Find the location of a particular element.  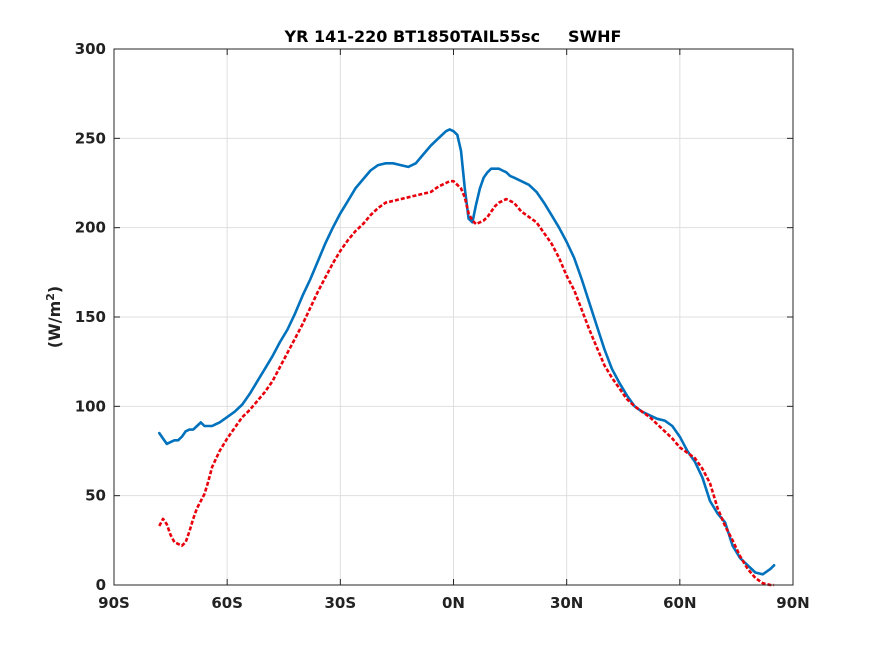

x-tick-label: 30S is located at coordinates (340, 603).